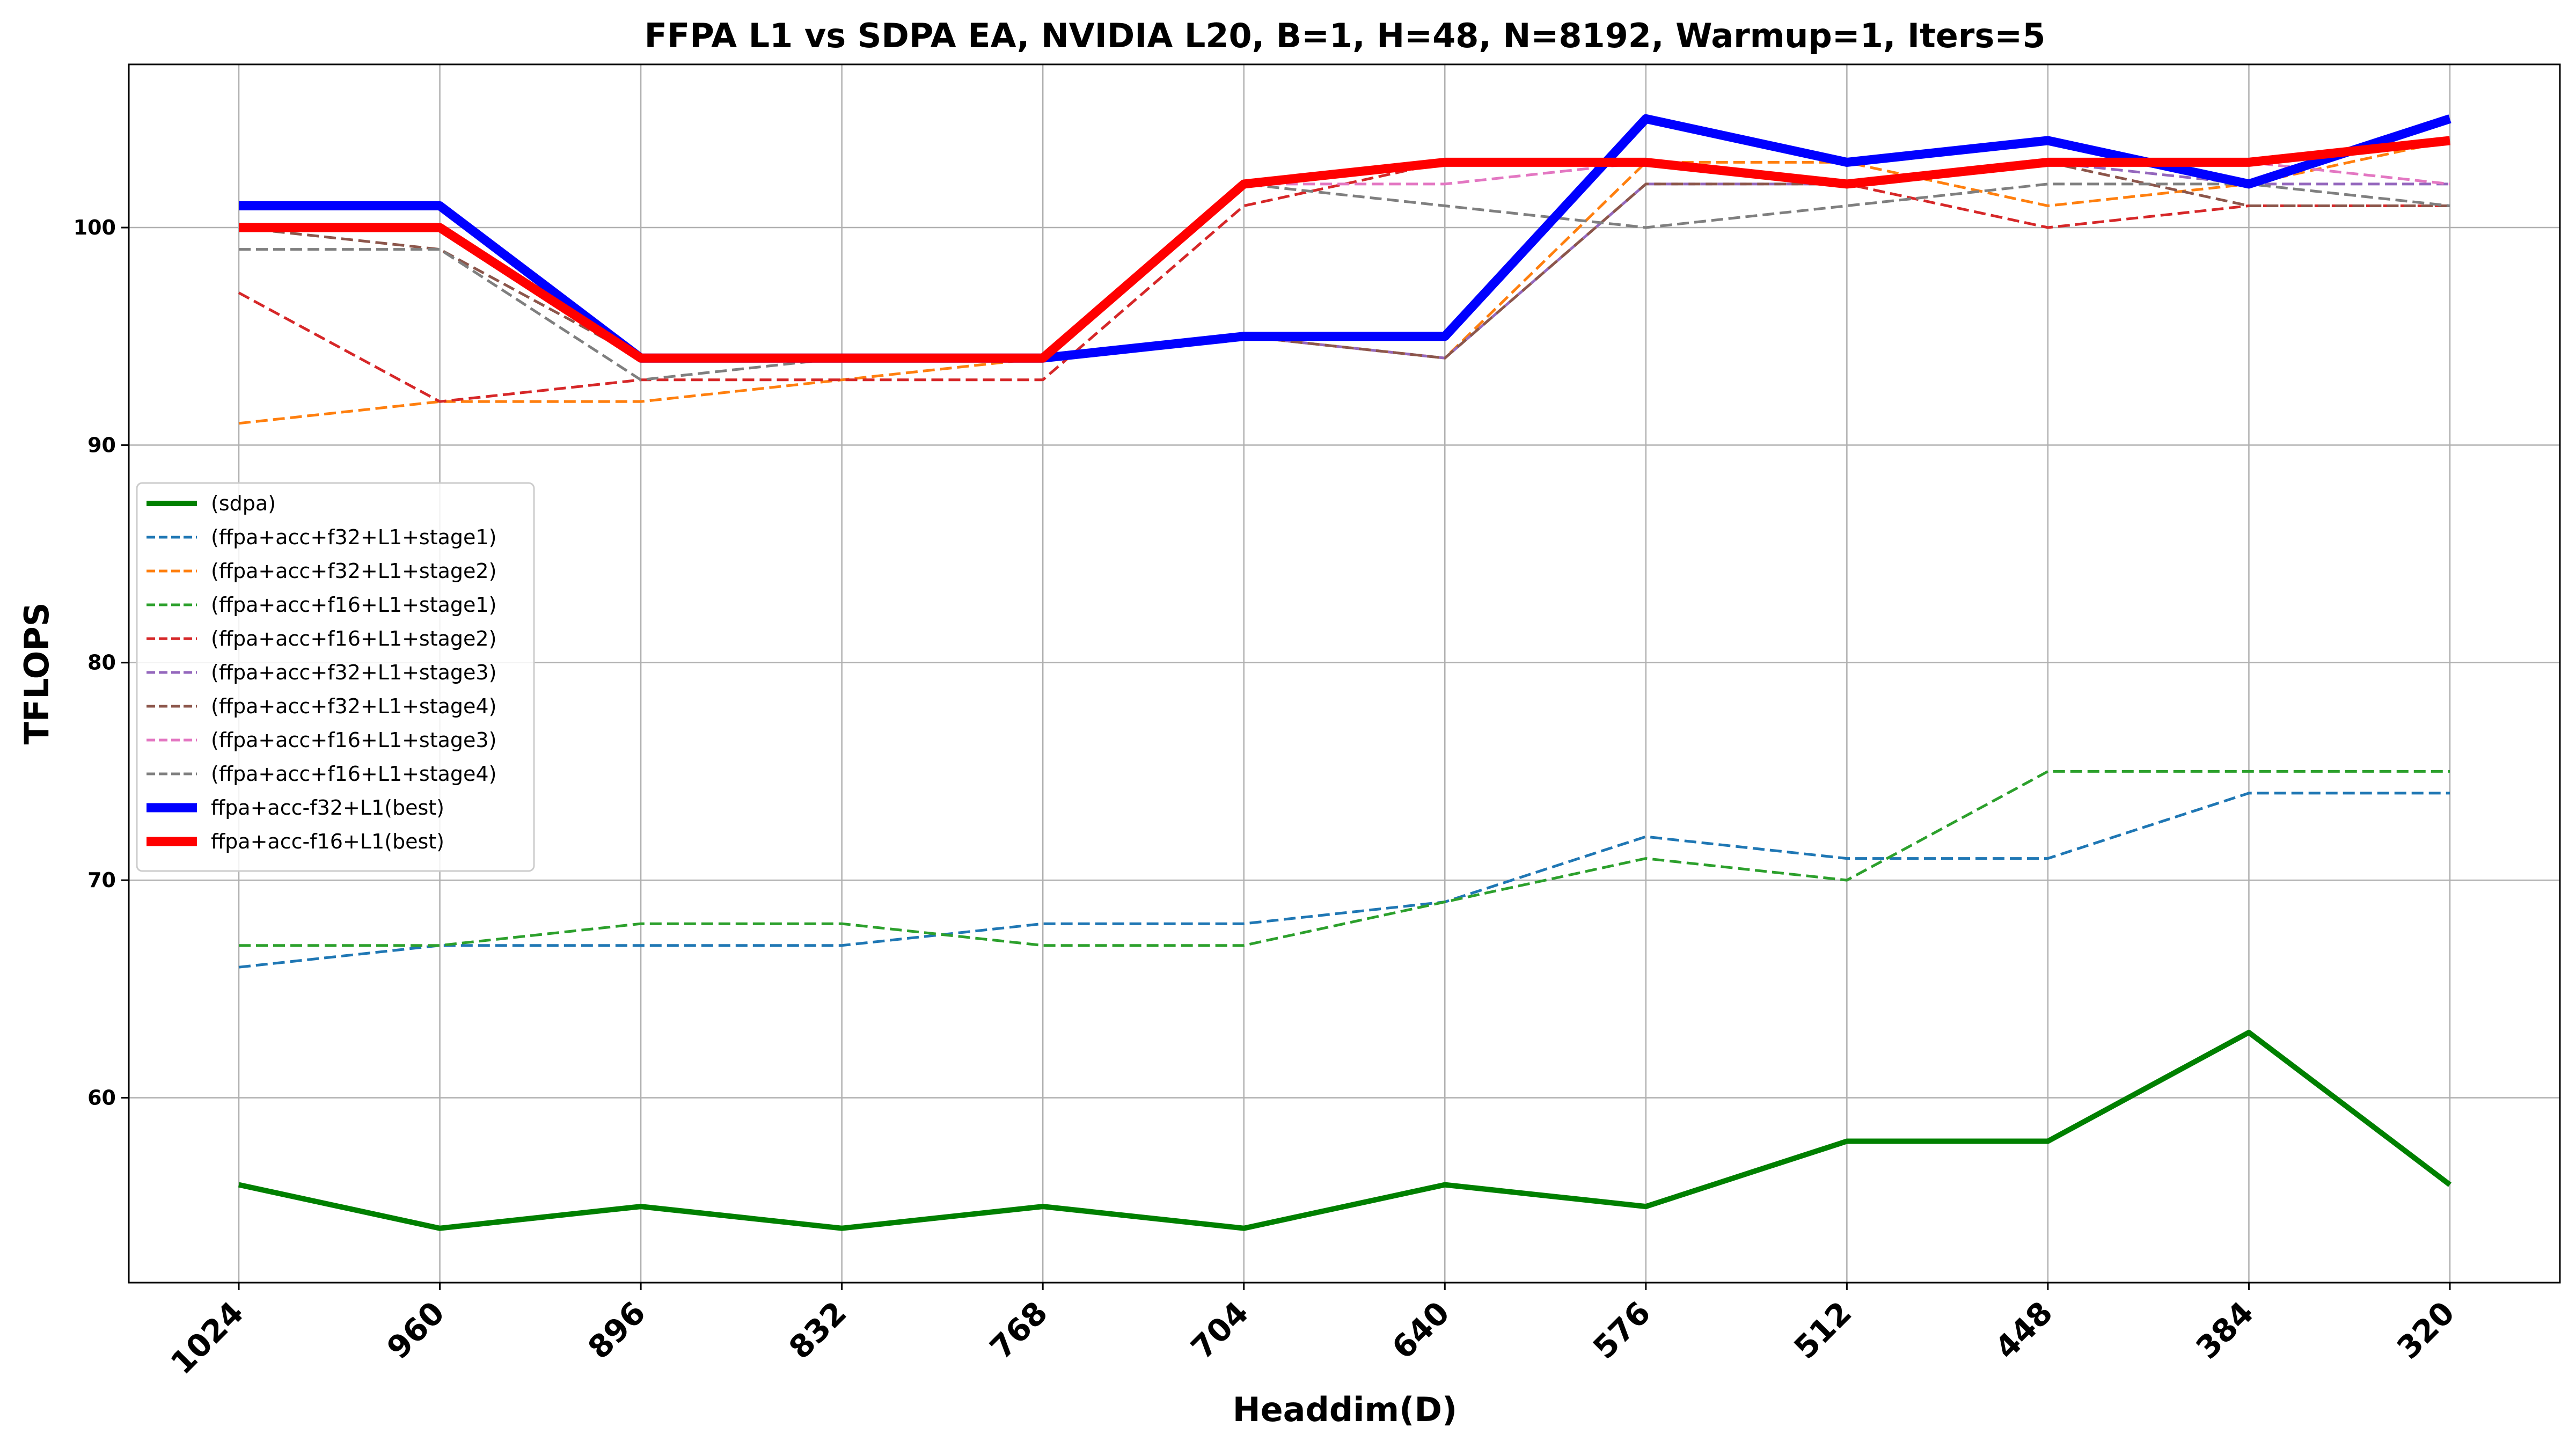  I want to click on legend-label: (ffpa+acc+f16+L1+stage1), so click(353, 605).